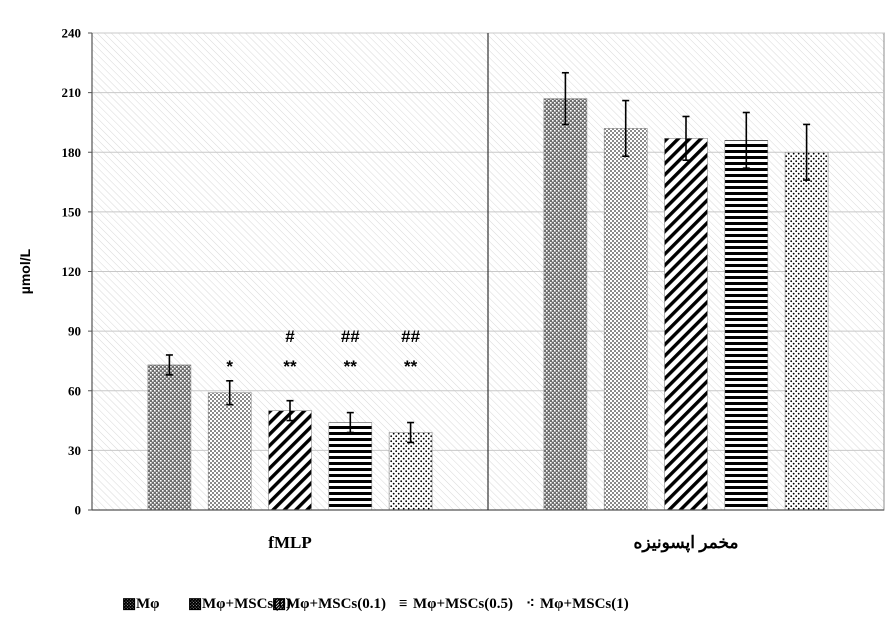 This screenshot has width=888, height=618. I want to click on legend-label: Mφ, so click(148, 604).